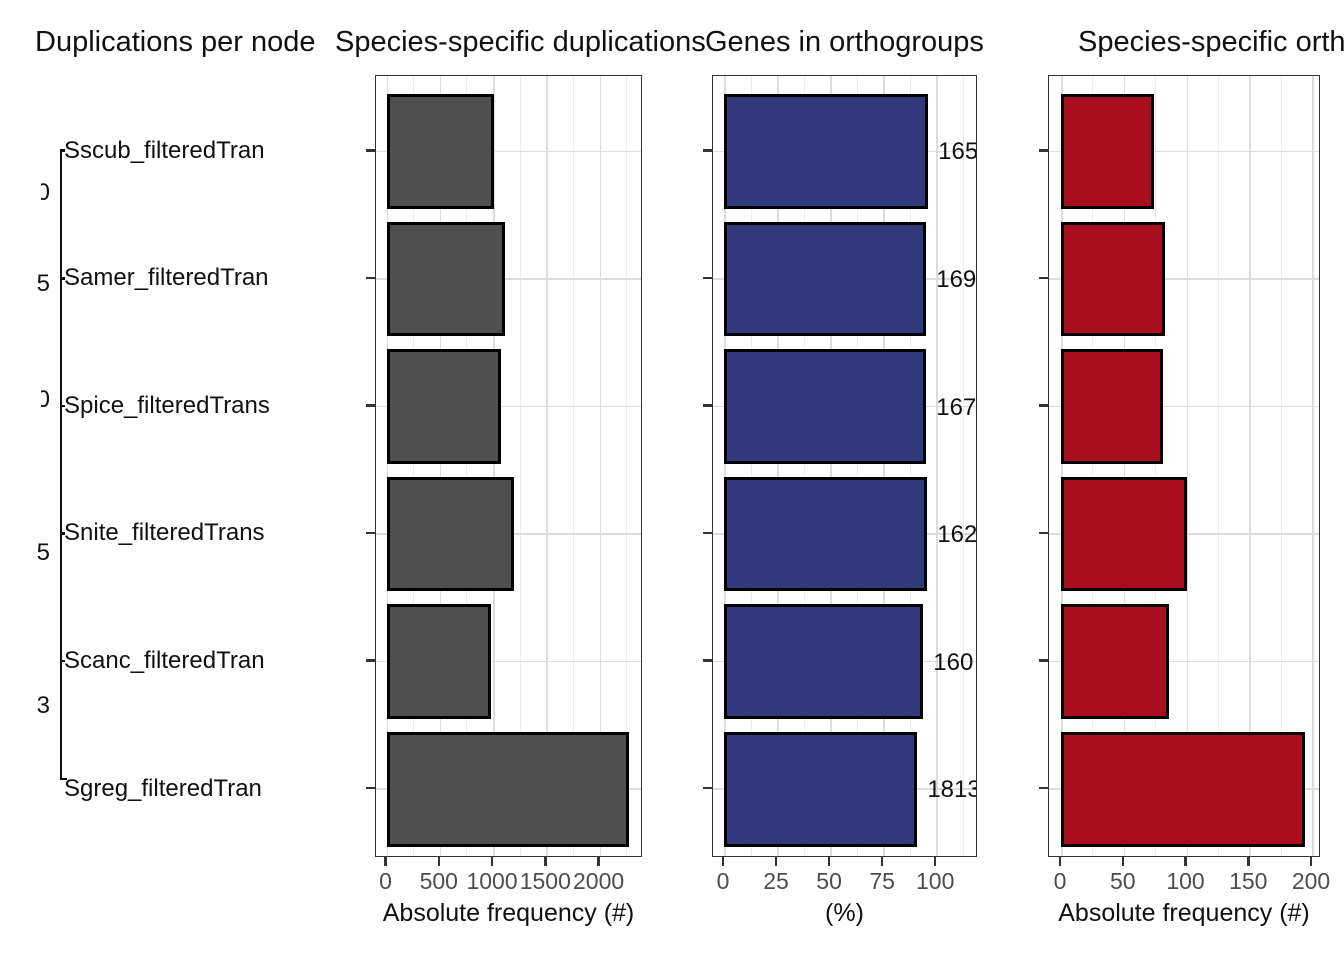 Image resolution: width=1344 pixels, height=960 pixels. I want to click on x-axis-tick-label: 1500, so click(545, 881).